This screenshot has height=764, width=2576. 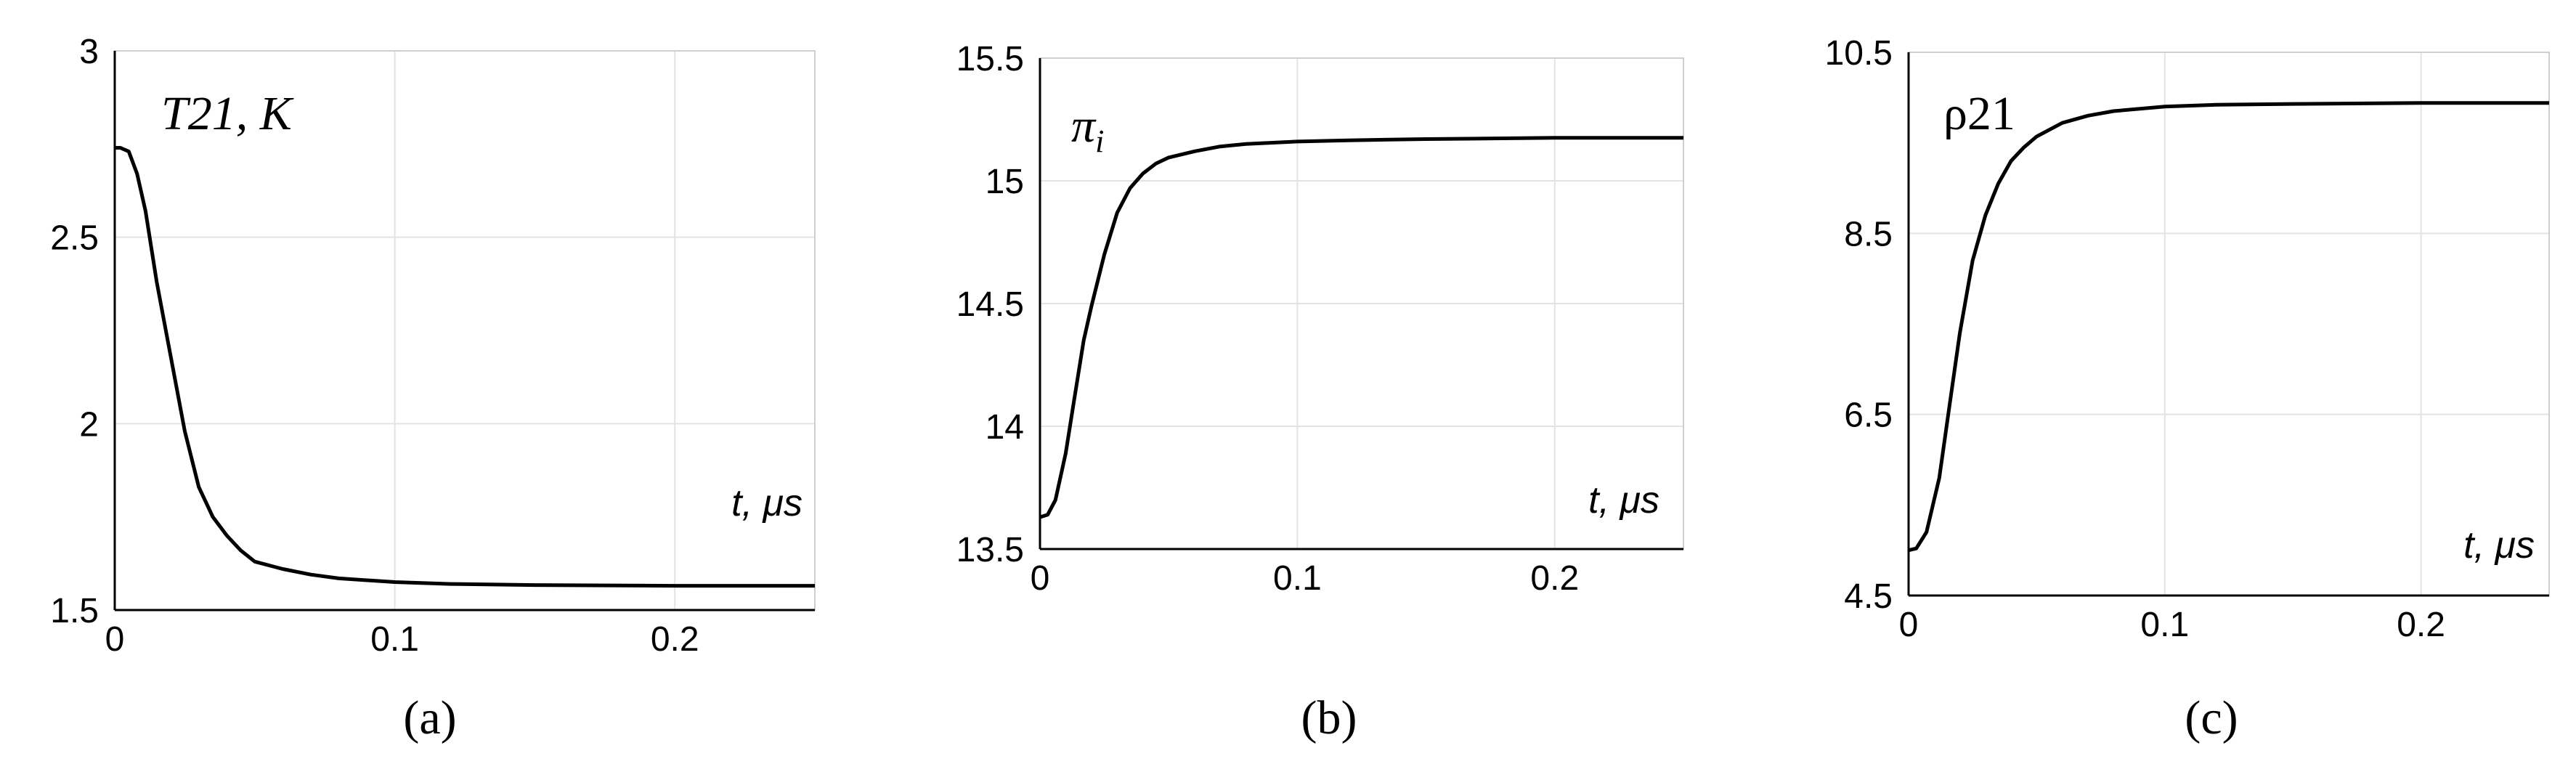 I want to click on chart-title: πi, so click(x=1087, y=129).